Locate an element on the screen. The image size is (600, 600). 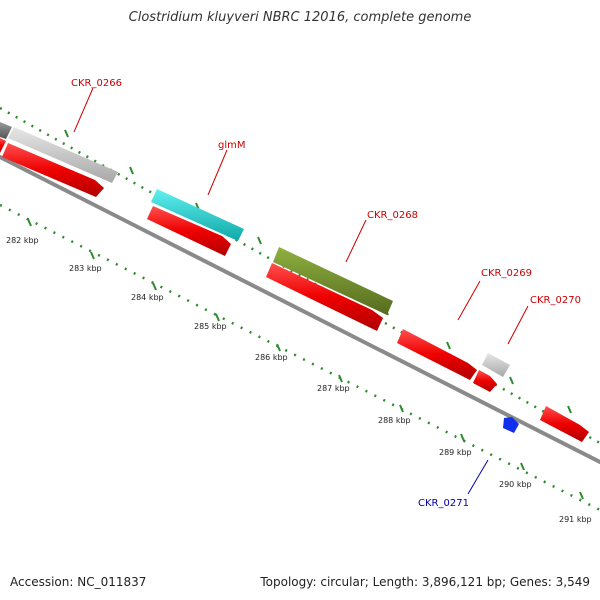
kbp-label: 286 kbp is located at coordinates (271, 357).